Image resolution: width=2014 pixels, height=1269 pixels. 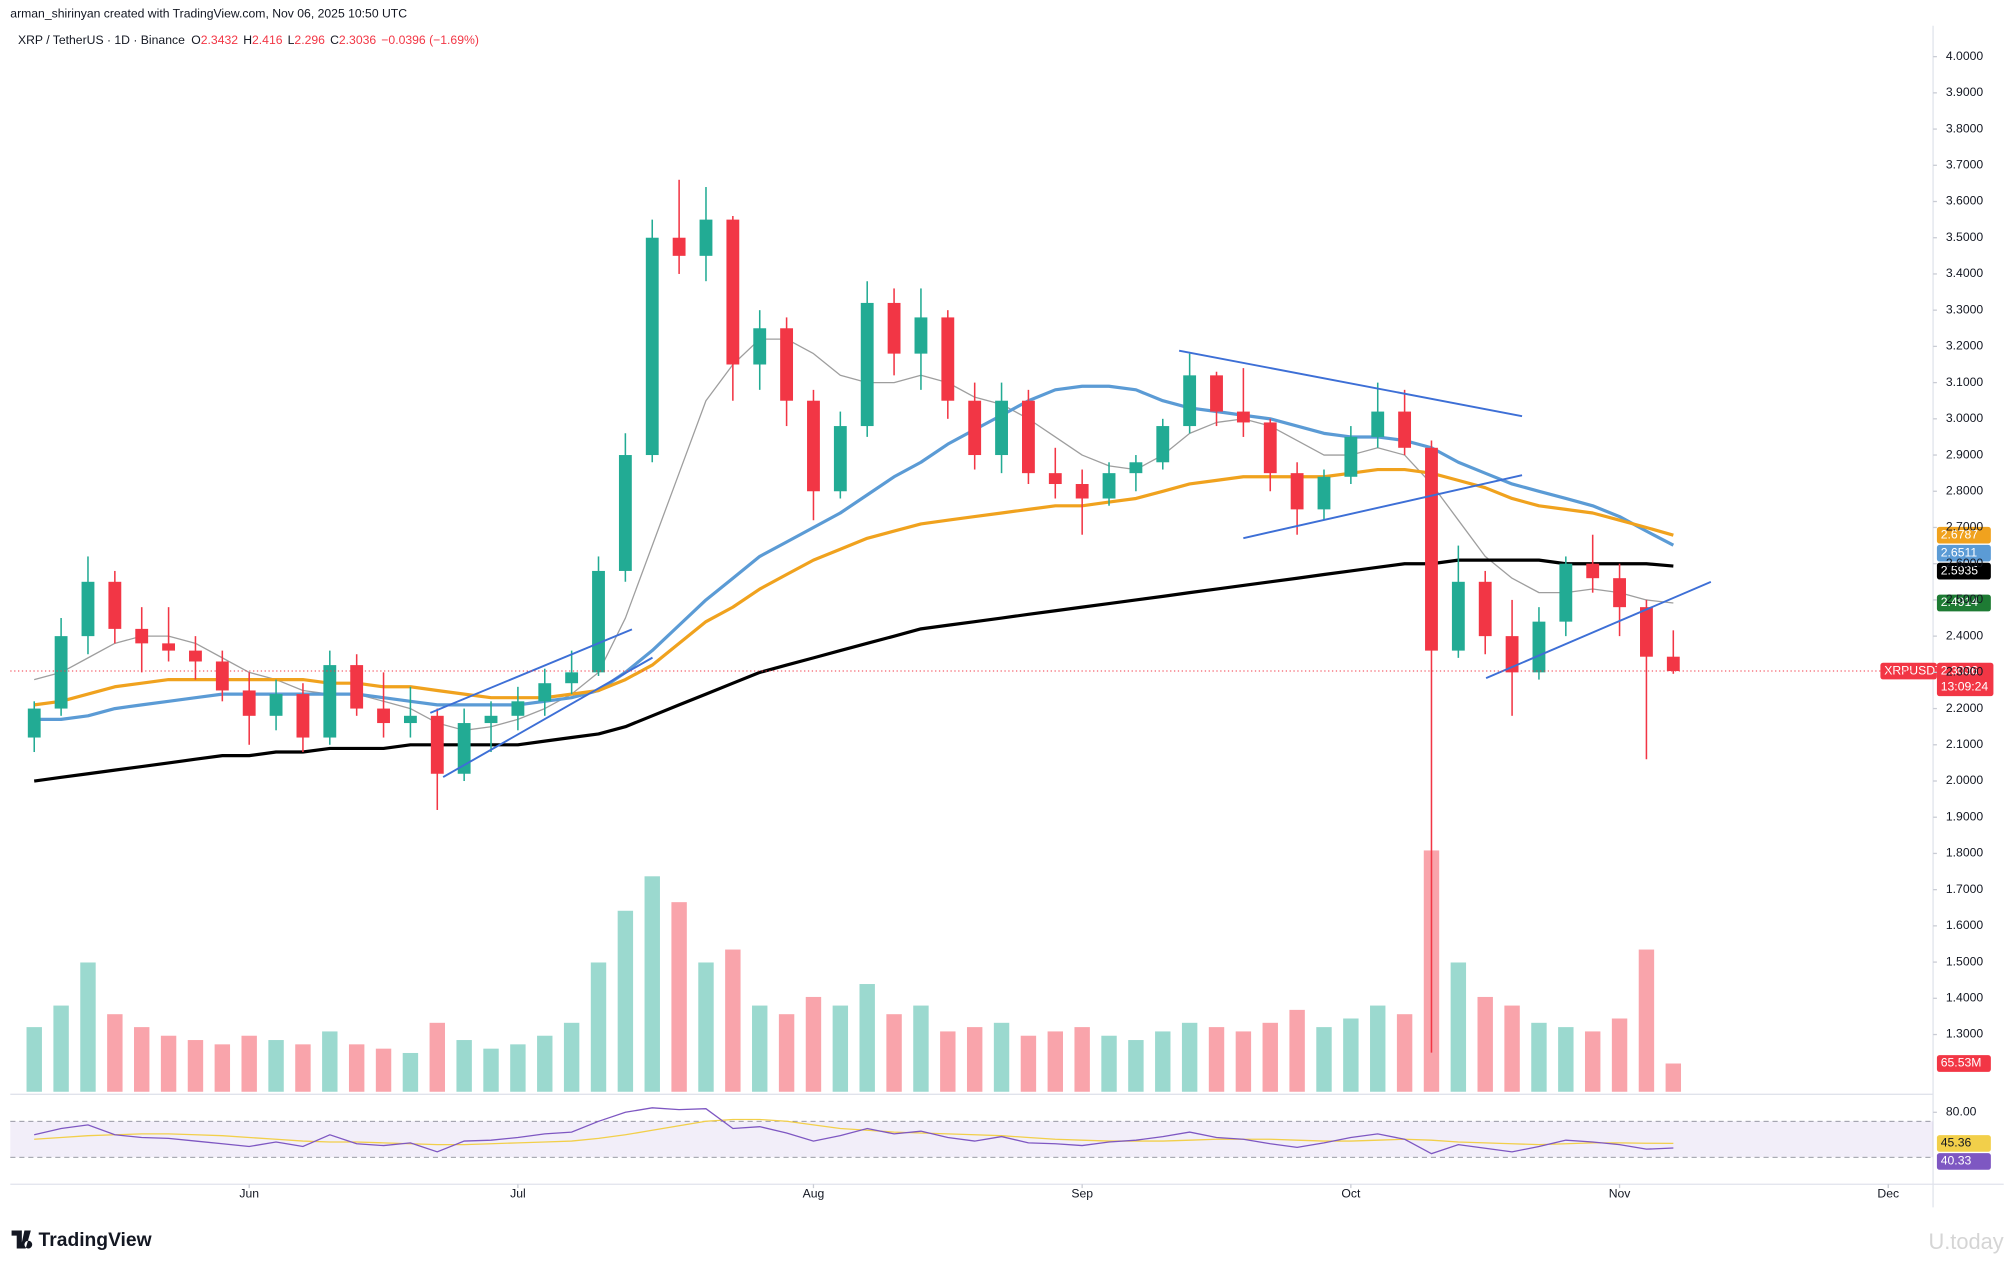 I want to click on rsi-ma-line, so click(x=854, y=1132).